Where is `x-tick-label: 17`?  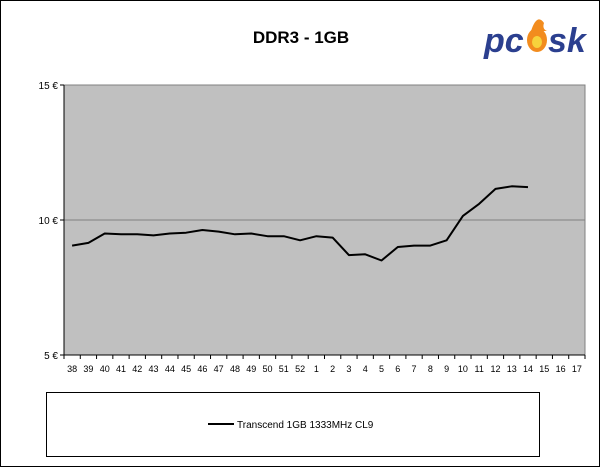
x-tick-label: 17 is located at coordinates (577, 369).